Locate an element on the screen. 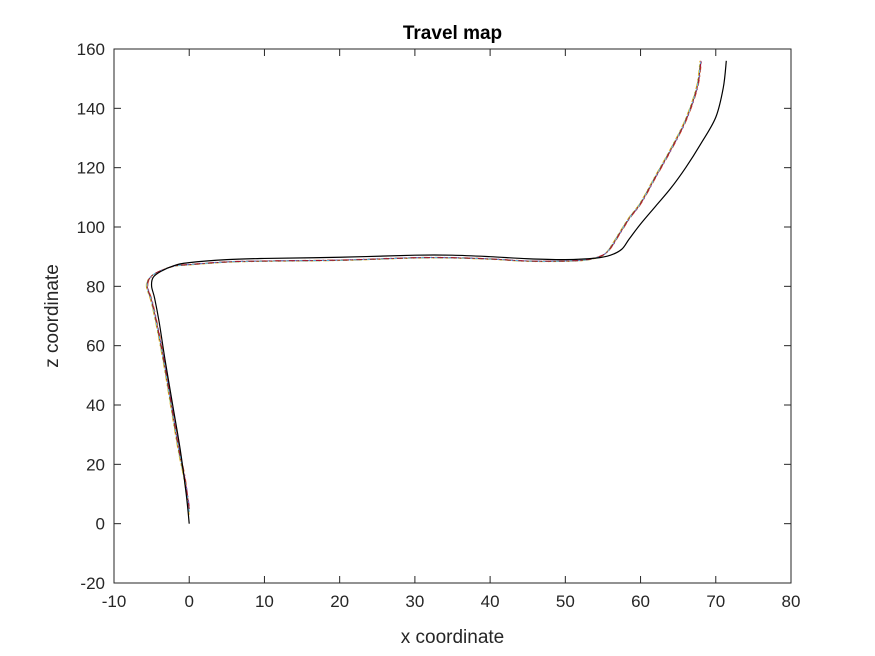 This screenshot has height=656, width=875. y-tick-label-5: 80 is located at coordinates (95, 286).